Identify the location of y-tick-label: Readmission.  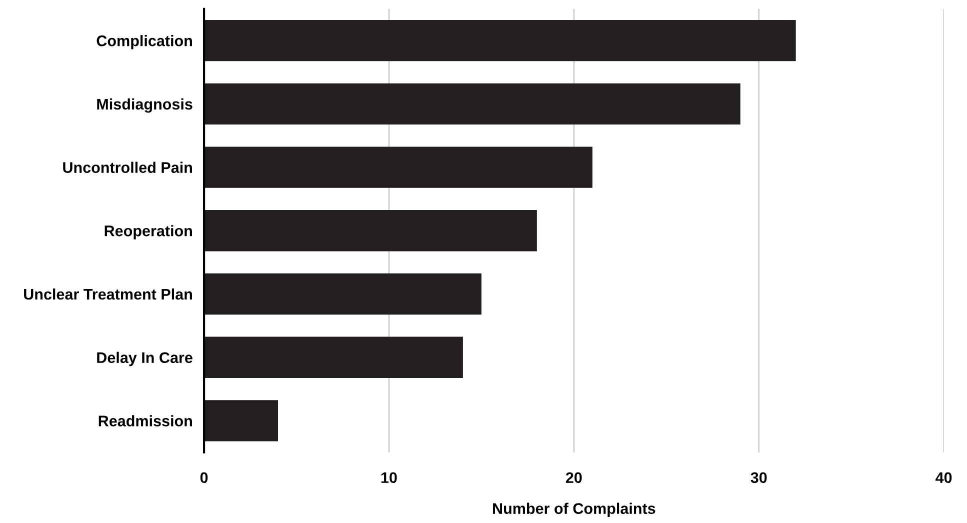
(145, 420).